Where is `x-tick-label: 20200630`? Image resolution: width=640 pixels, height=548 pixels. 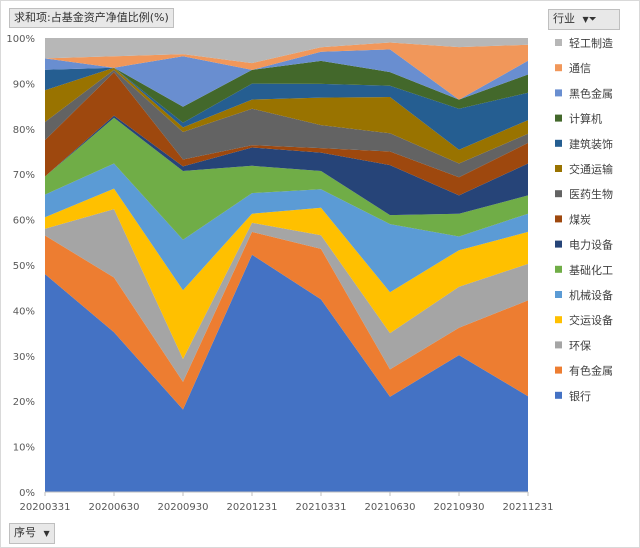
x-tick-label: 20200630 is located at coordinates (114, 507).